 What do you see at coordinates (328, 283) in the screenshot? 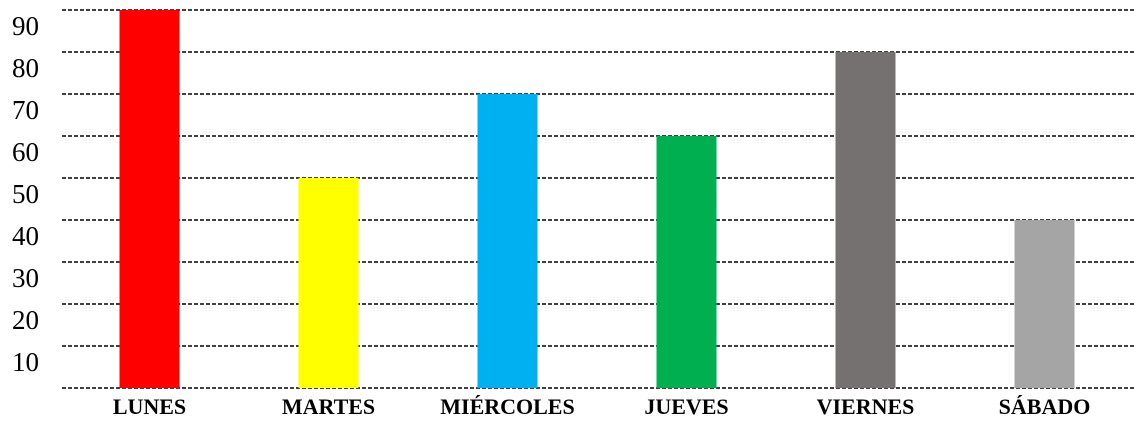
I see `bar-martes` at bounding box center [328, 283].